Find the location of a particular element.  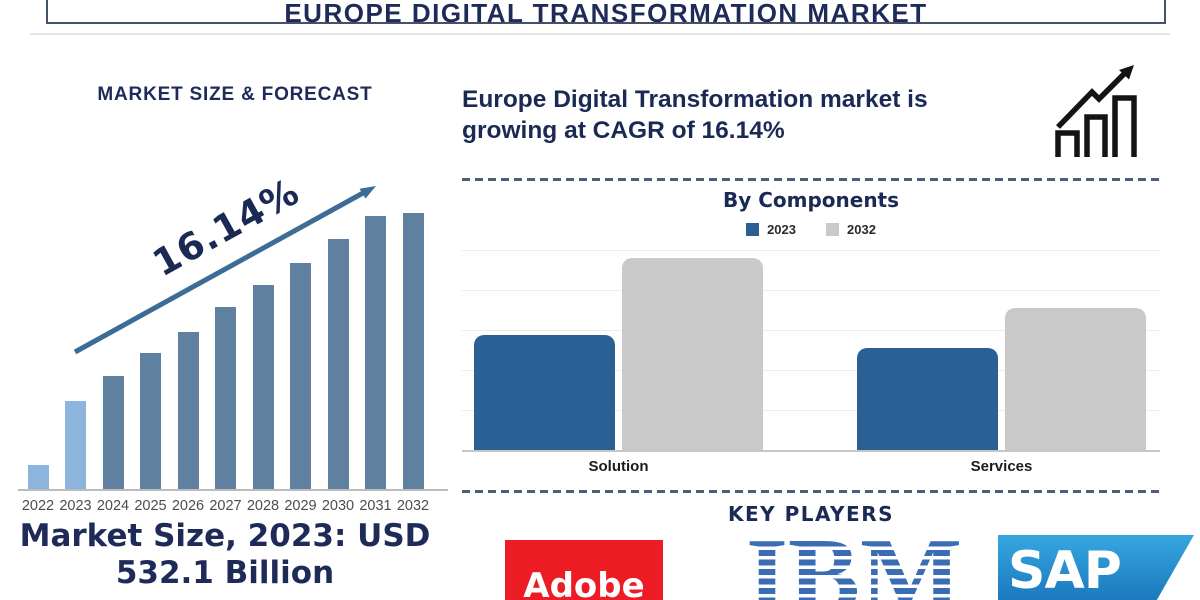

components-bar-services-2032 is located at coordinates (1075, 379).